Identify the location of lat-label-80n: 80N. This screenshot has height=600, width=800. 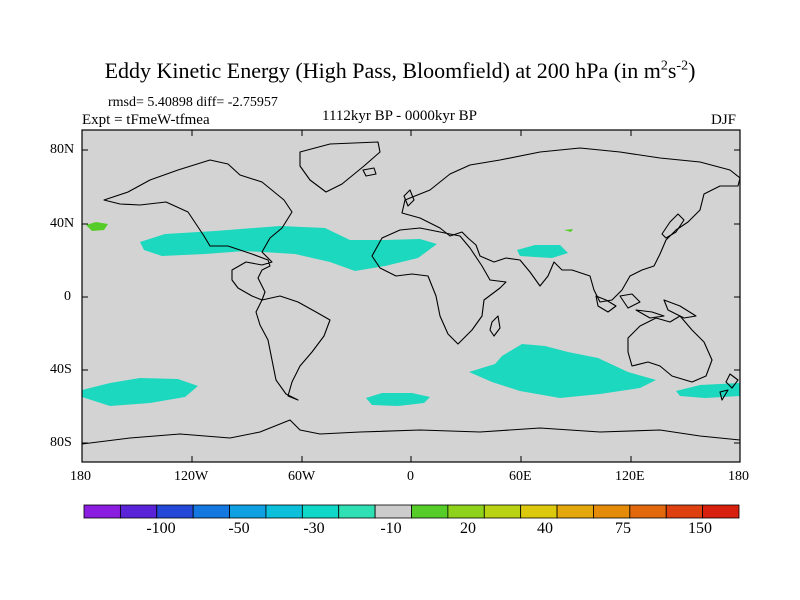
(62, 149).